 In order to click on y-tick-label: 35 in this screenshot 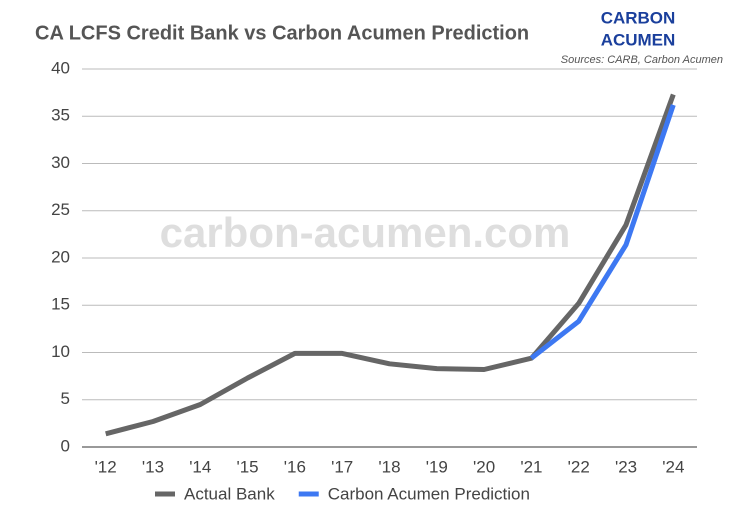, I will do `click(60, 115)`.